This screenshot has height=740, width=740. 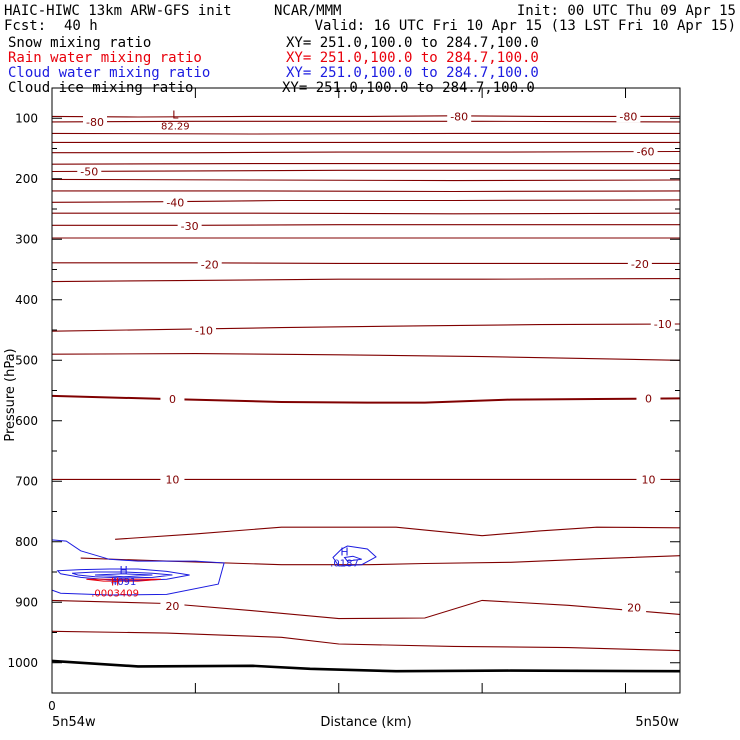 I want to click on y-tick-label-700: 700, so click(x=26, y=481).